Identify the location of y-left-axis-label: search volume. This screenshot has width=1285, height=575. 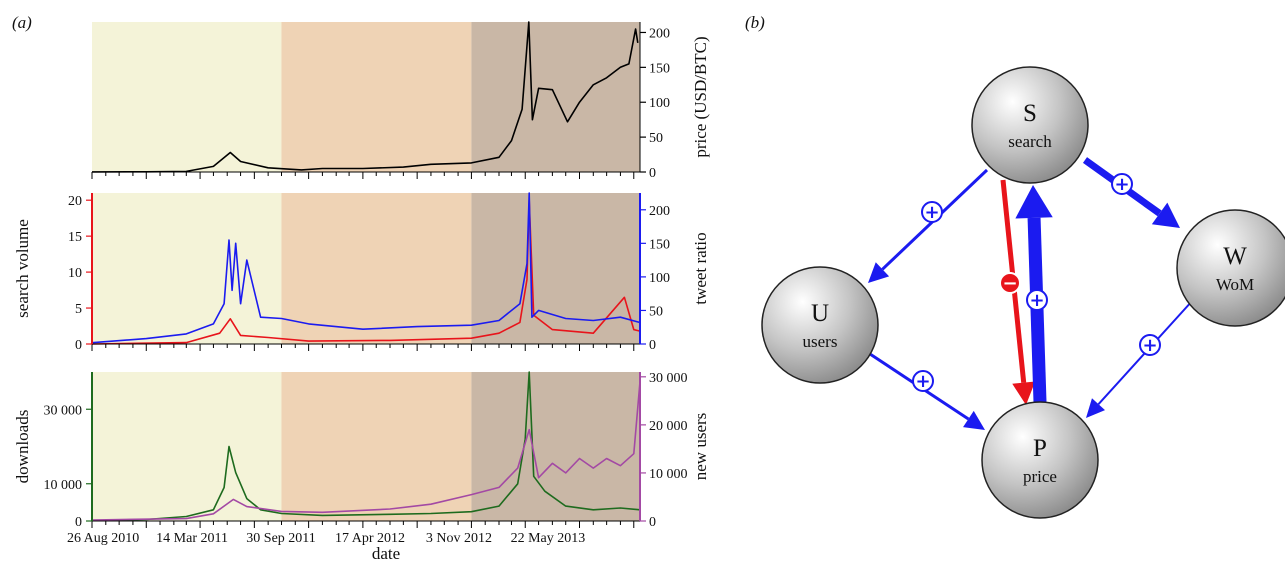
(22, 268).